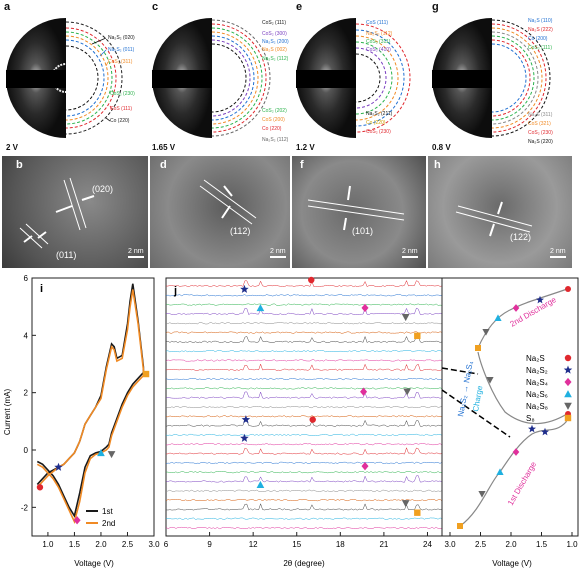 This screenshot has height=574, width=581. What do you see at coordinates (48, 544) in the screenshot?
I see `cv-xtick-label: 1.0` at bounding box center [48, 544].